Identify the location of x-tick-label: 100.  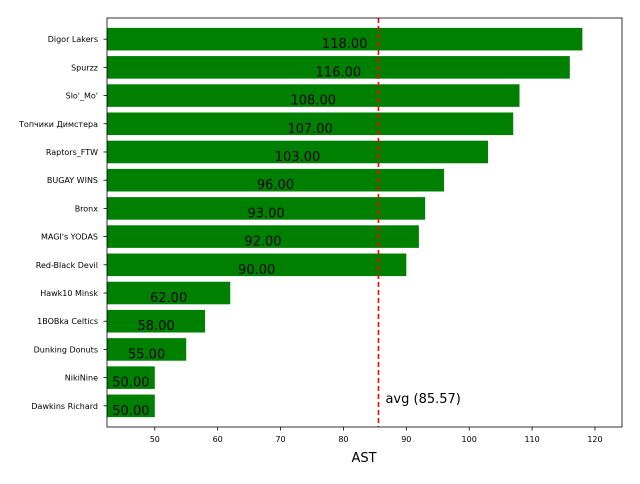
(469, 439).